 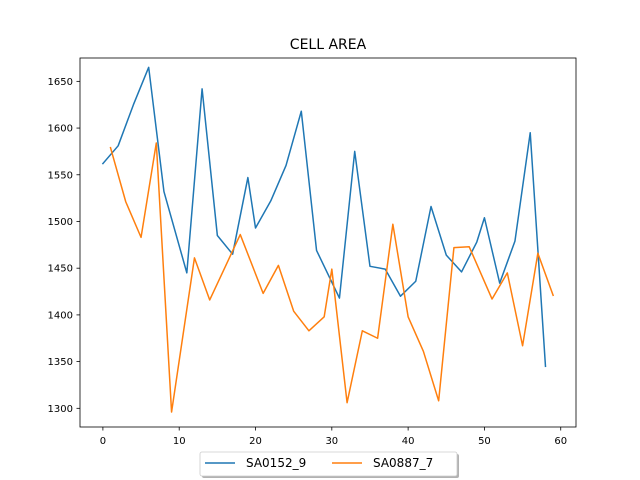 I want to click on legend-box, so click(x=328, y=464).